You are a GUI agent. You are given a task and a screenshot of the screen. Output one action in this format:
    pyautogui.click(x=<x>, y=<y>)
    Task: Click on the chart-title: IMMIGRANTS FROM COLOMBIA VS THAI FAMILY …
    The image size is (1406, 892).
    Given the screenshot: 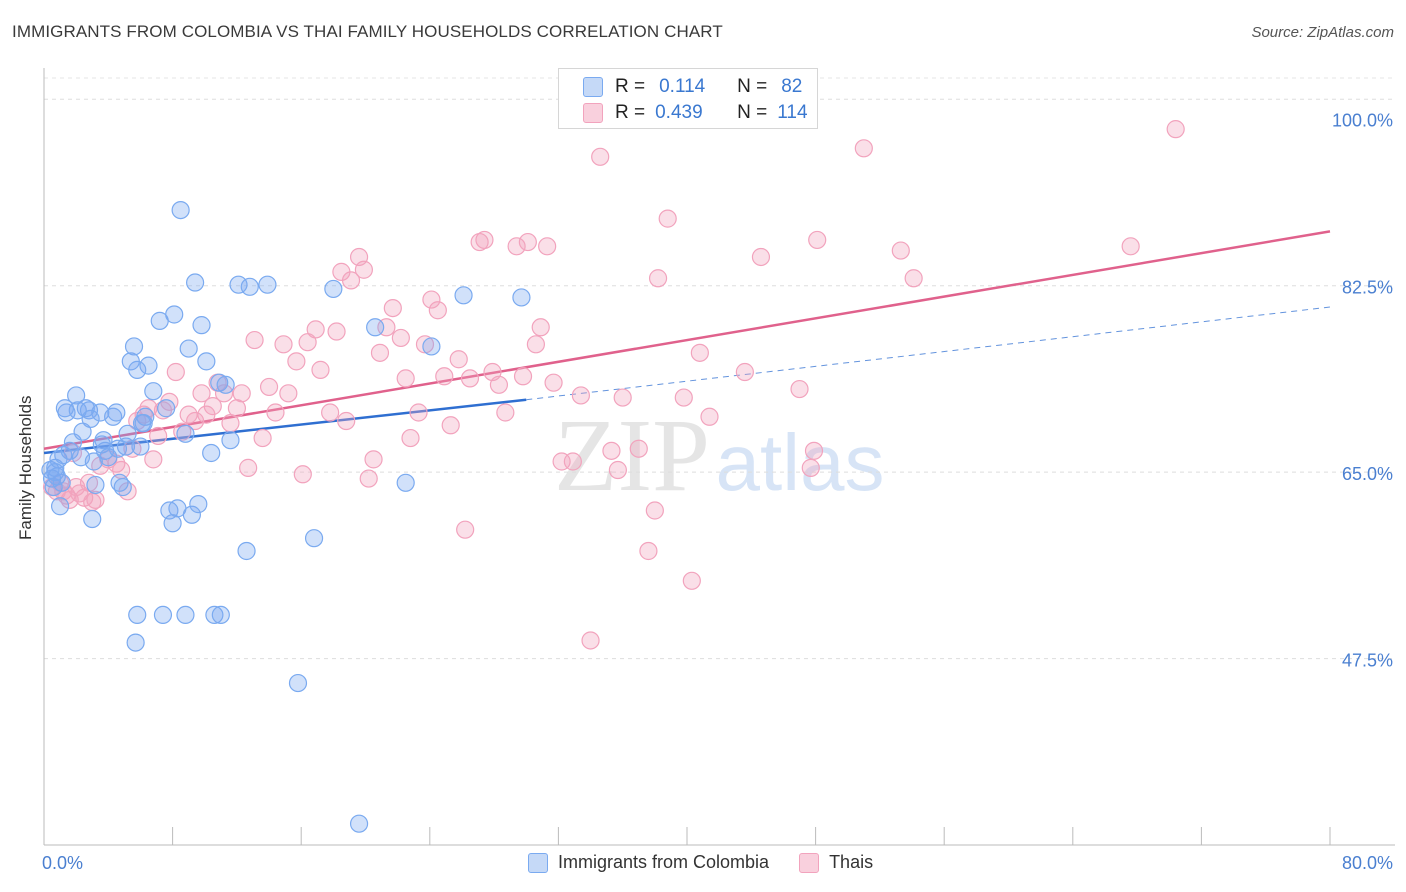 What is the action you would take?
    pyautogui.click(x=367, y=31)
    